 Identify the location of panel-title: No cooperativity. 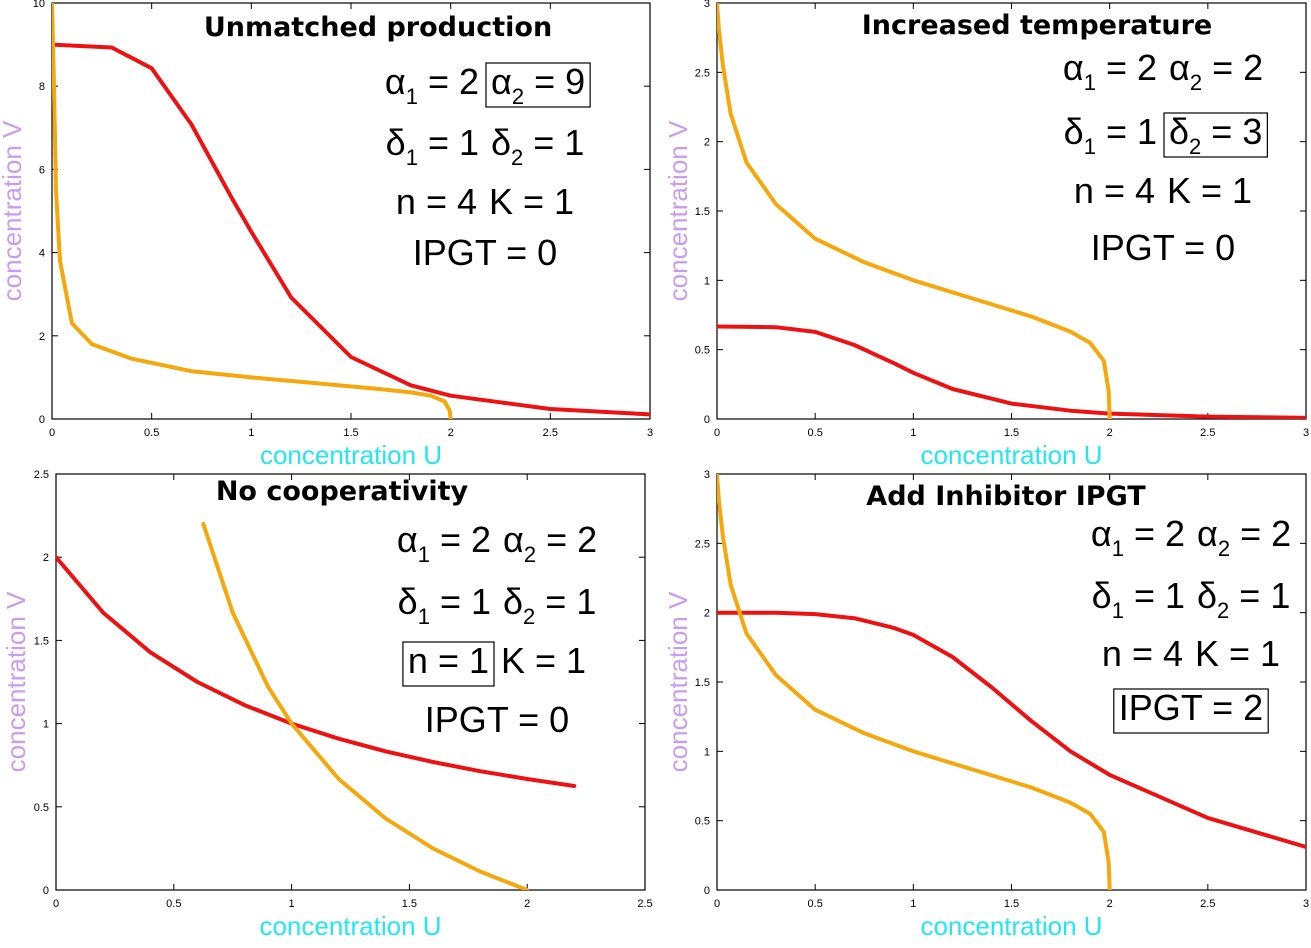
(342, 491).